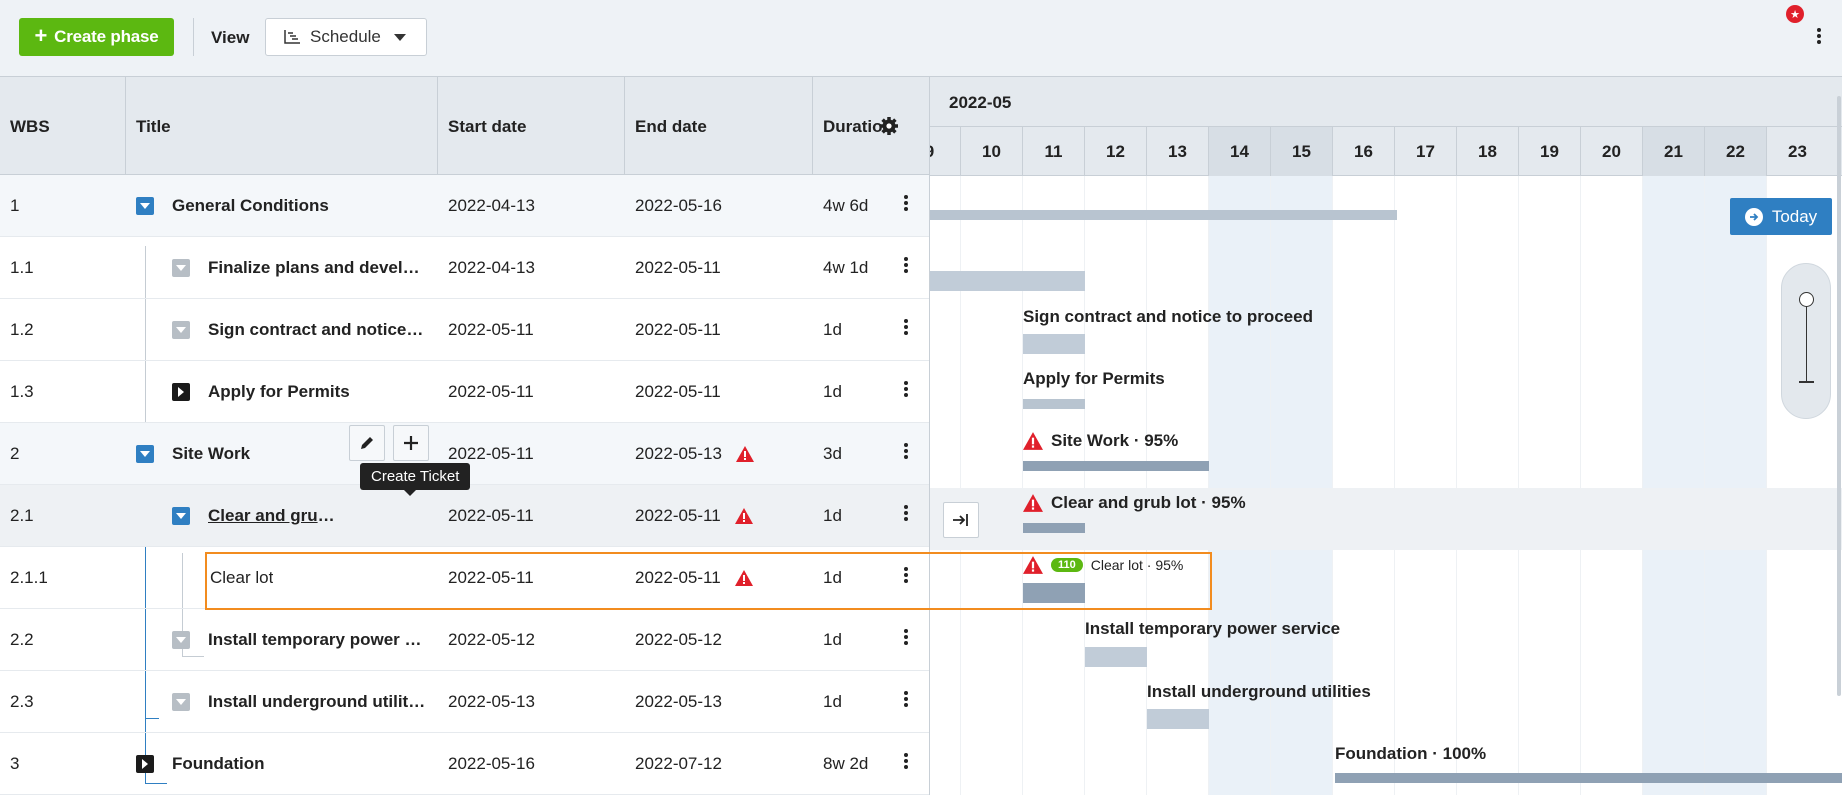 Image resolution: width=1842 pixels, height=795 pixels. I want to click on view-select: Schedule, so click(346, 37).